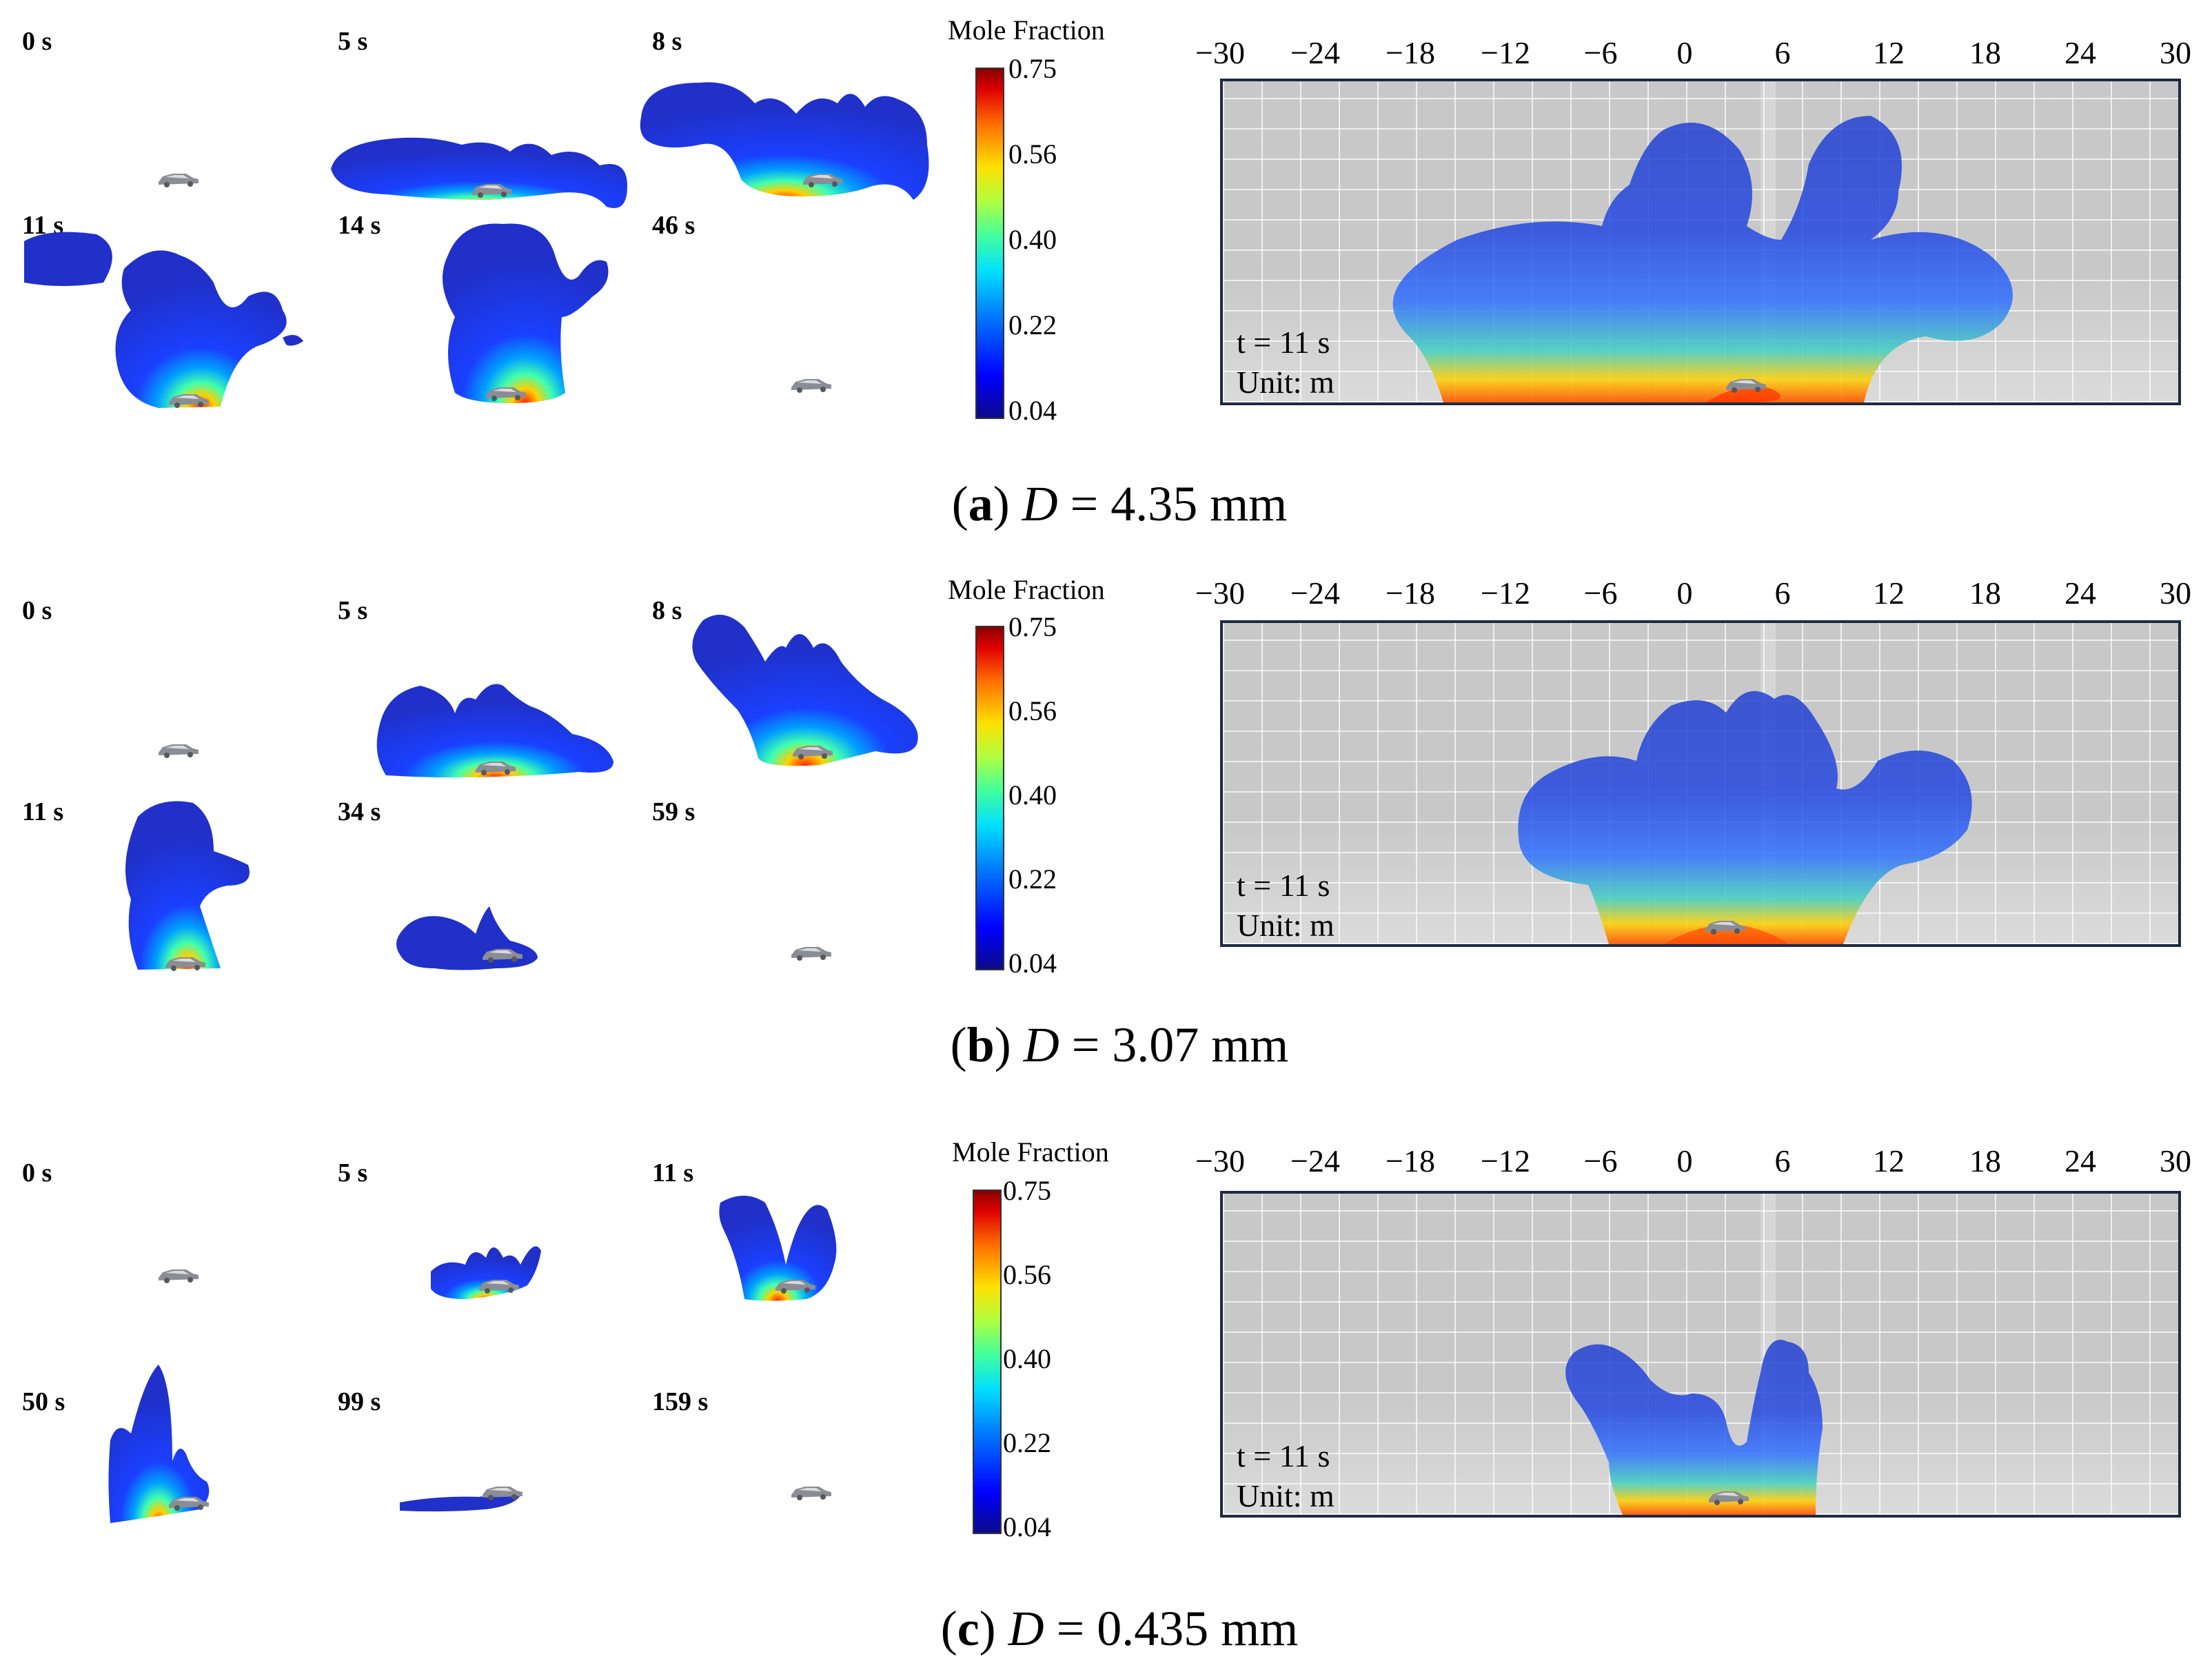  Describe the element at coordinates (680, 1401) in the screenshot. I see `snapshot-label: 159 s` at that location.